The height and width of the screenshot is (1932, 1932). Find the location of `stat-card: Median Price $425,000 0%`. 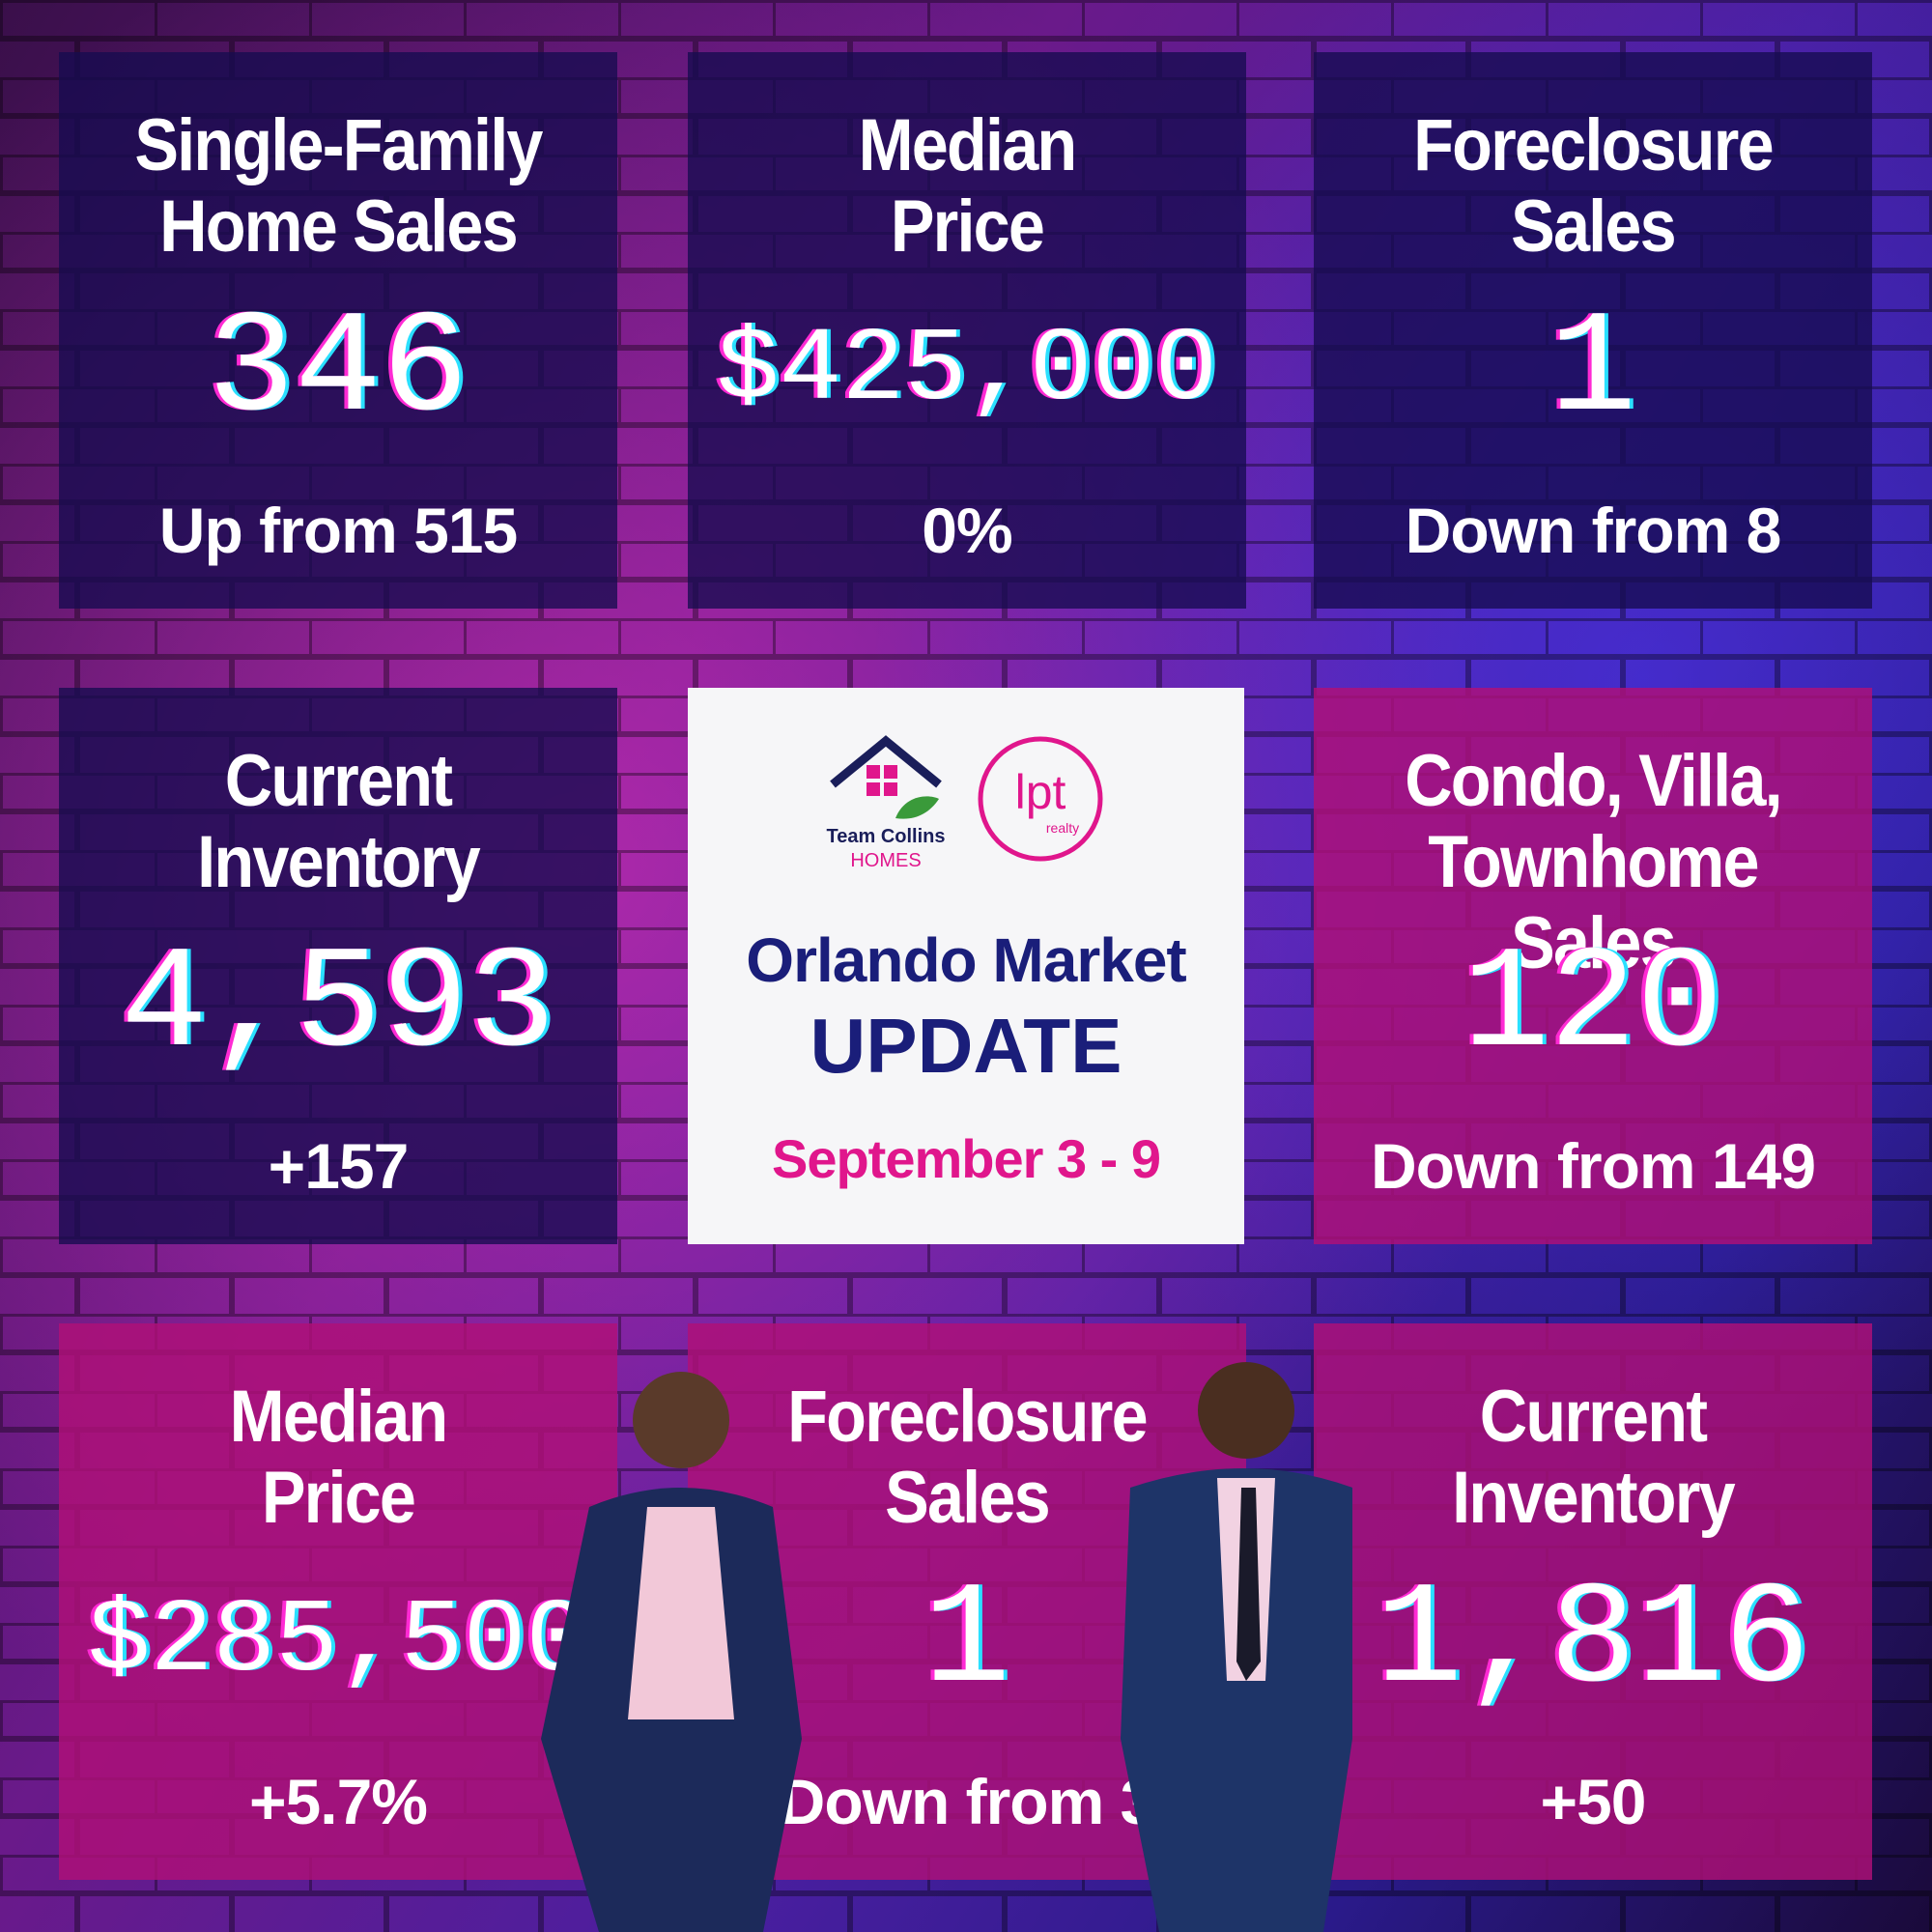

stat-card: Median Price $425,000 0% is located at coordinates (967, 330).